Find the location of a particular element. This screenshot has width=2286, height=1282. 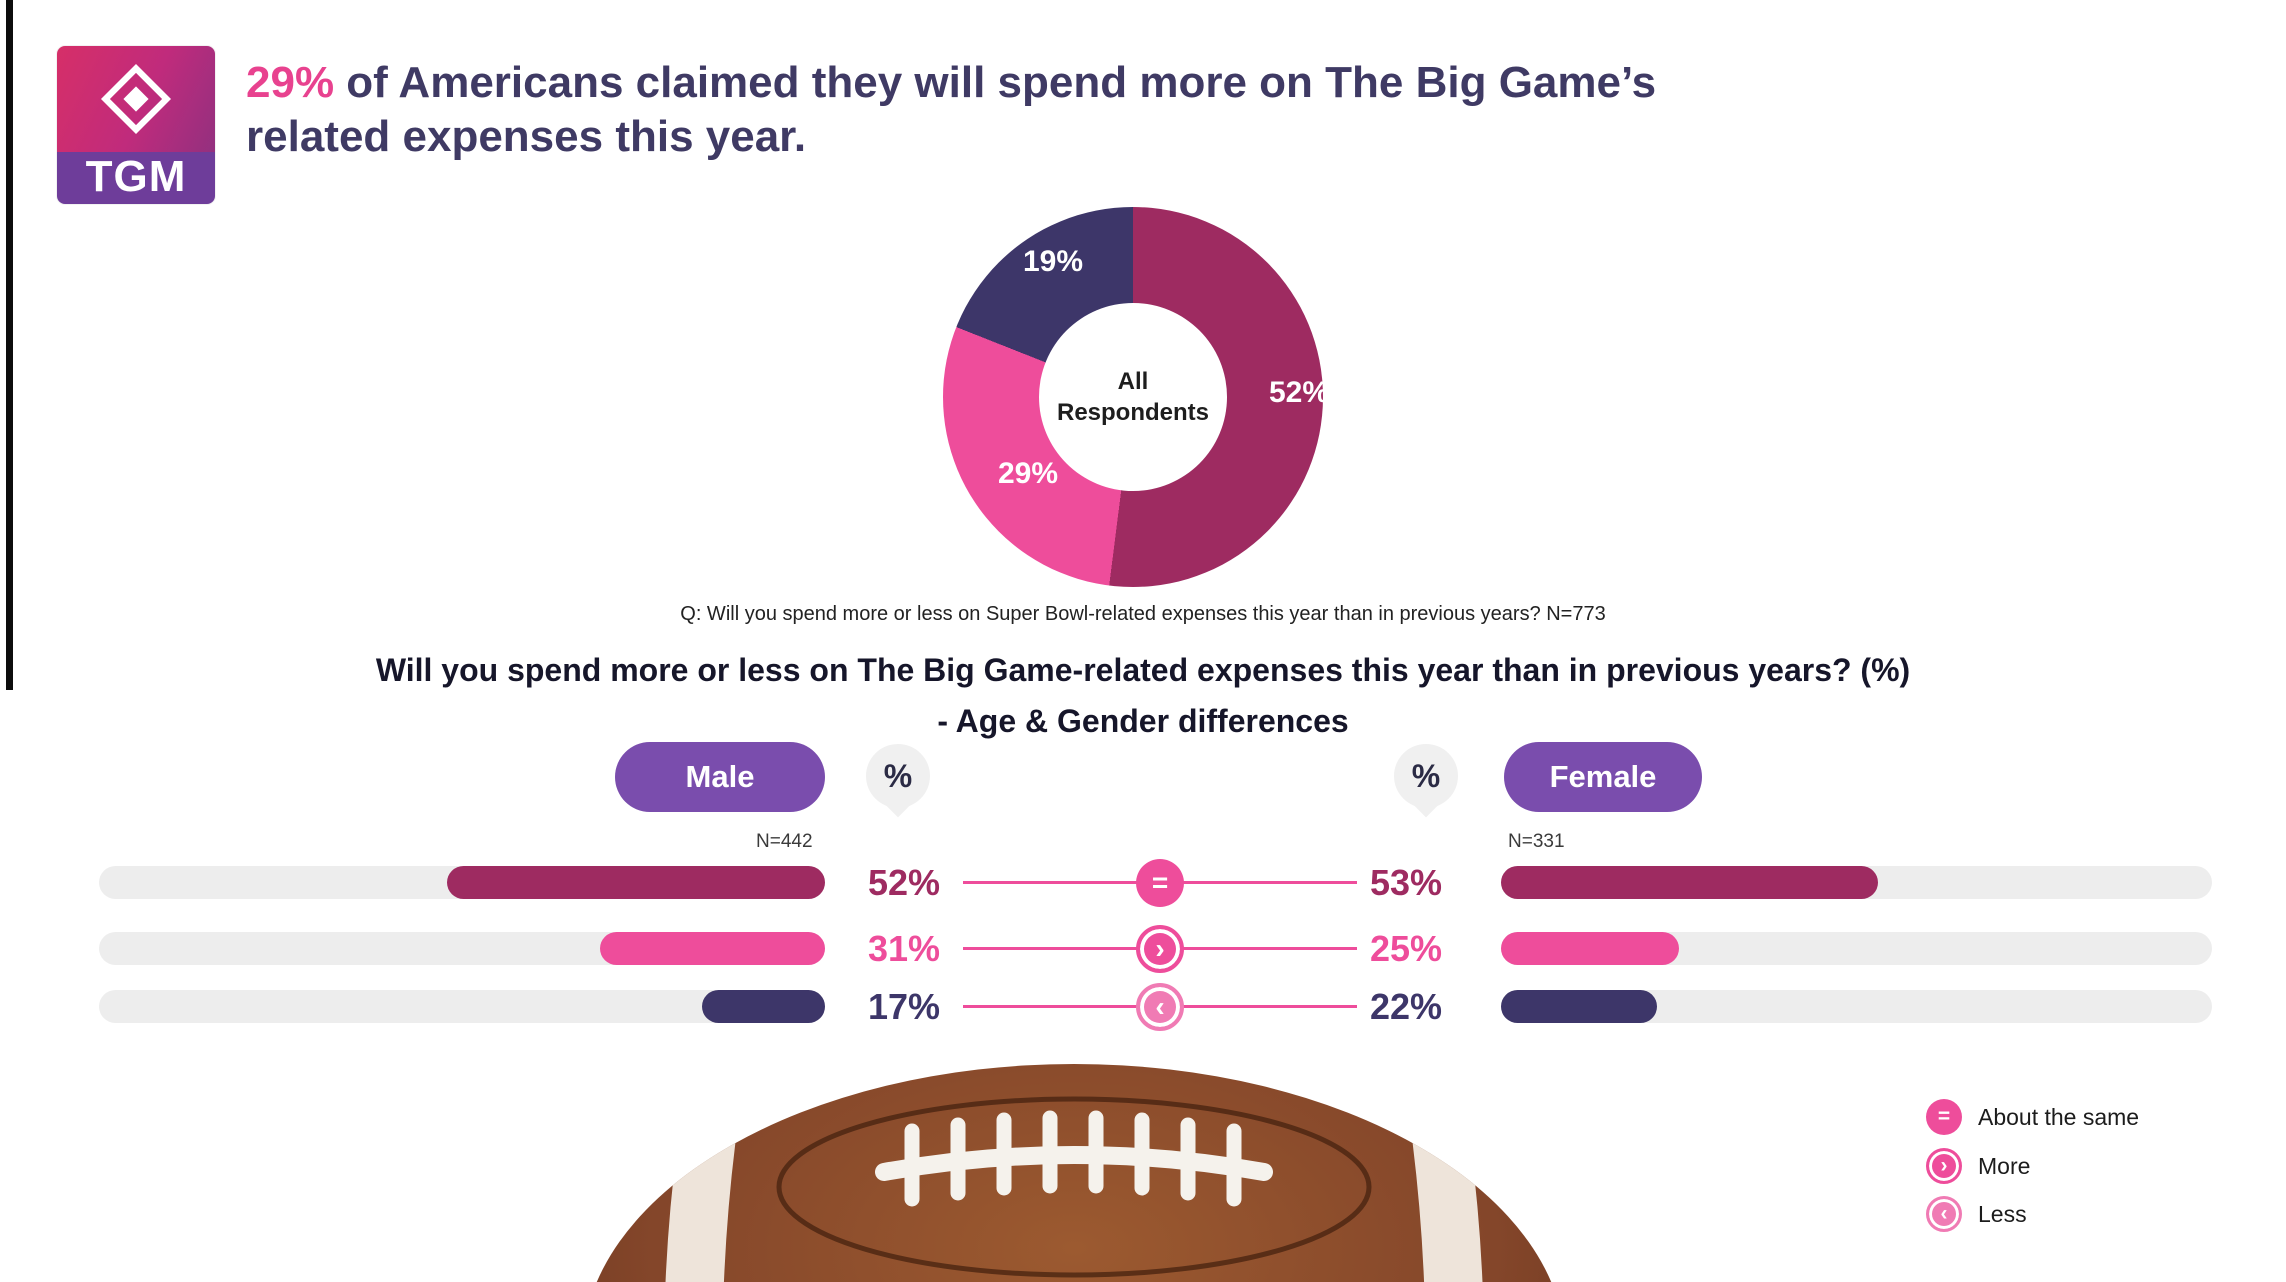

male-bar-fill-same is located at coordinates (636, 882).